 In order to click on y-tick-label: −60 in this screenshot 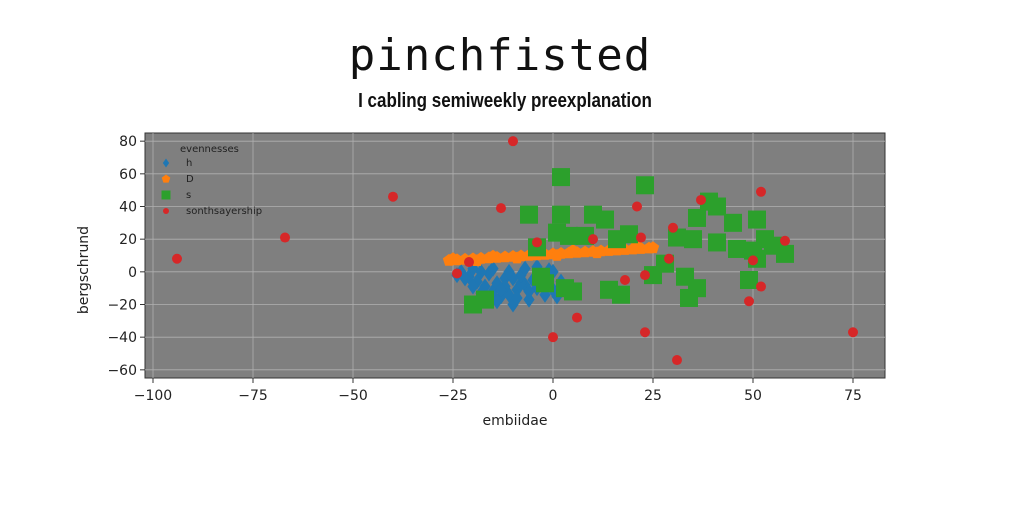, I will do `click(122, 371)`.